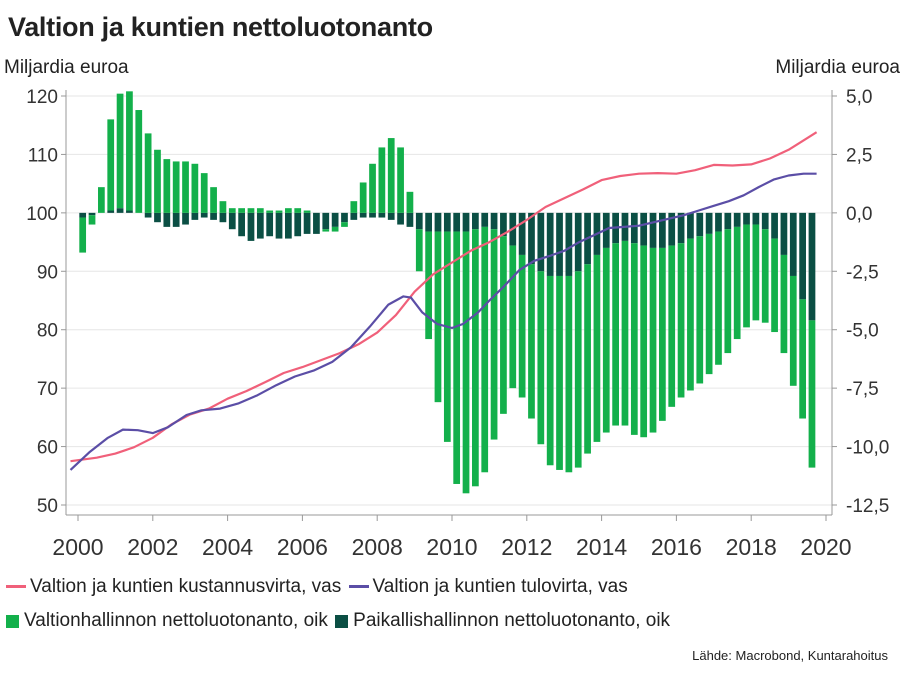 This screenshot has height=681, width=906. Describe the element at coordinates (47, 389) in the screenshot. I see `left-tick-label: 70` at that location.